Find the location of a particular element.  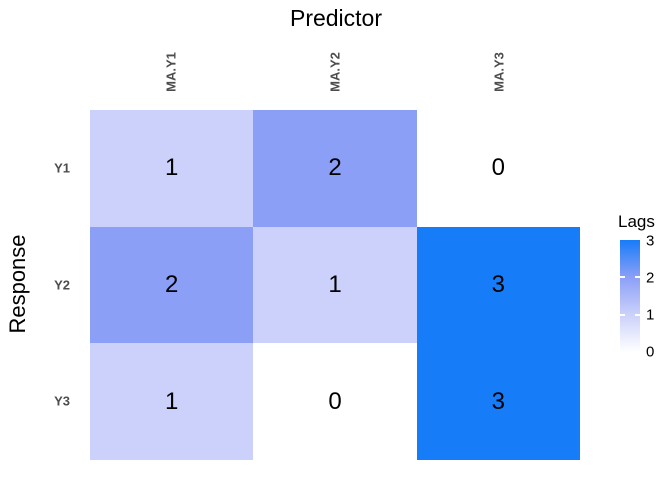

row-label-y1: Y1 is located at coordinates (62, 168).